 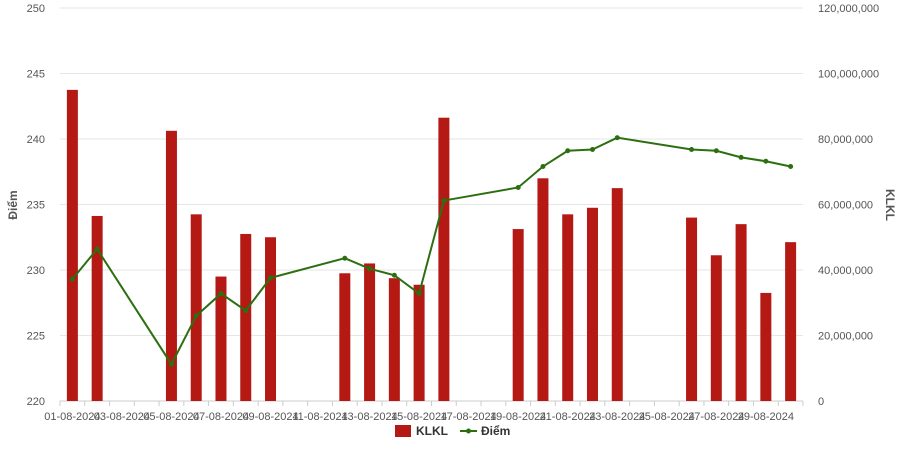 I want to click on left-axis-title: Điểm, so click(x=13, y=204).